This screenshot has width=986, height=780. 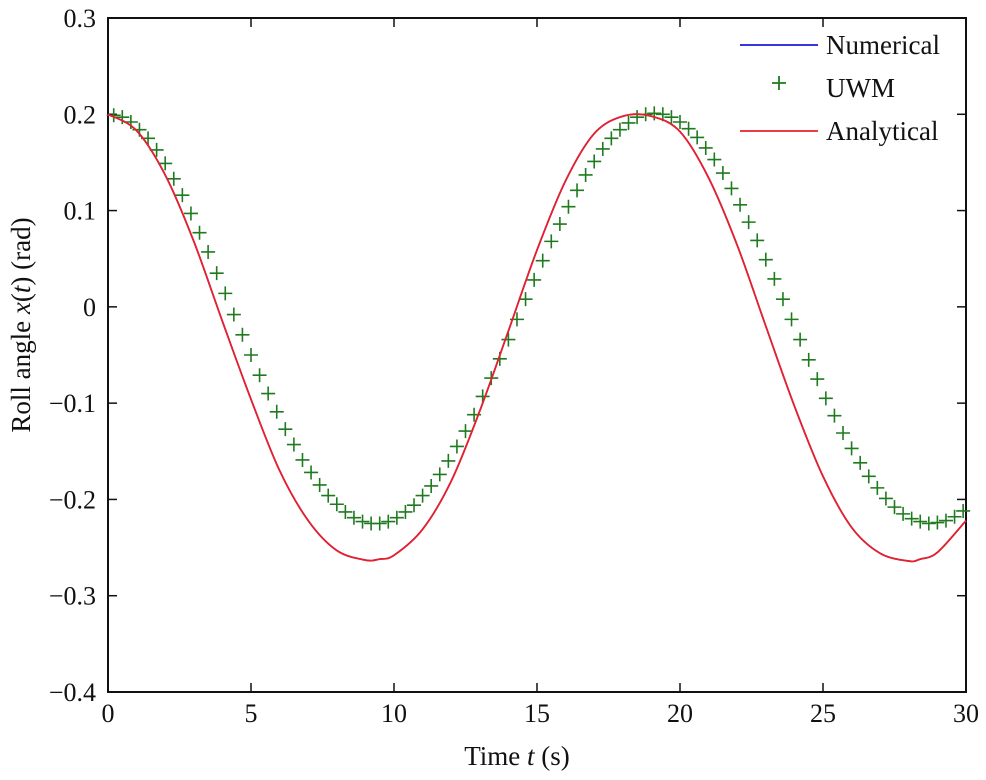 I want to click on x-tick-label: 15, so click(x=537, y=713).